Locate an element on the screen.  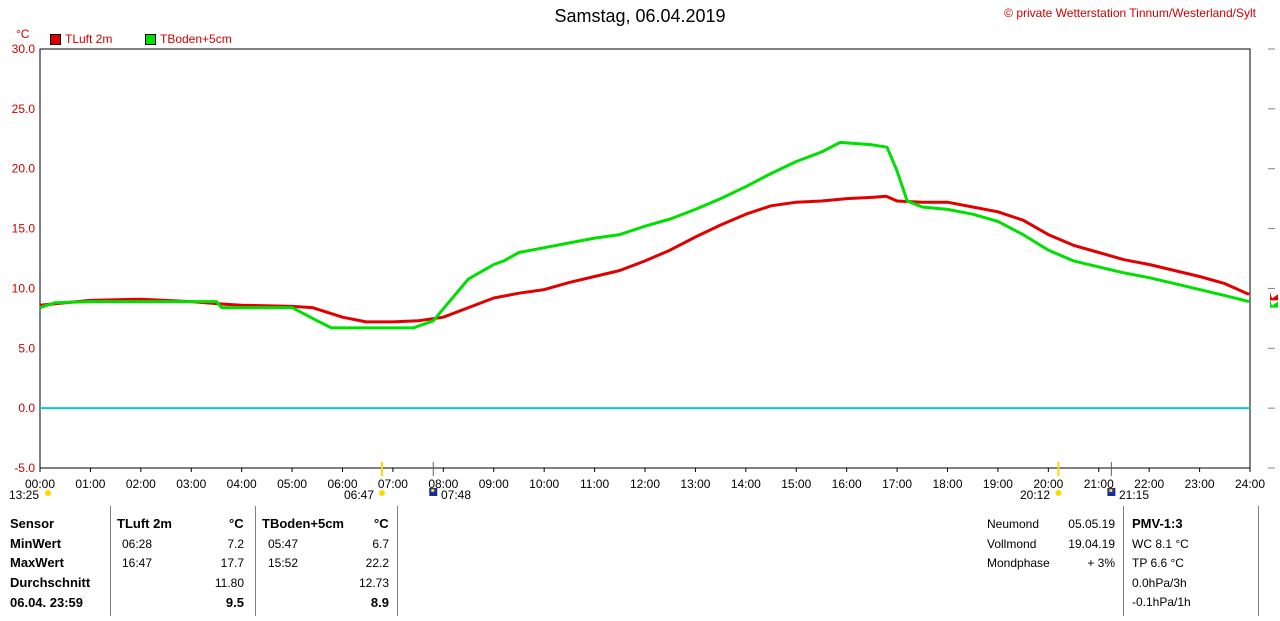
y-tick-label: 0.0 is located at coordinates (26, 408).